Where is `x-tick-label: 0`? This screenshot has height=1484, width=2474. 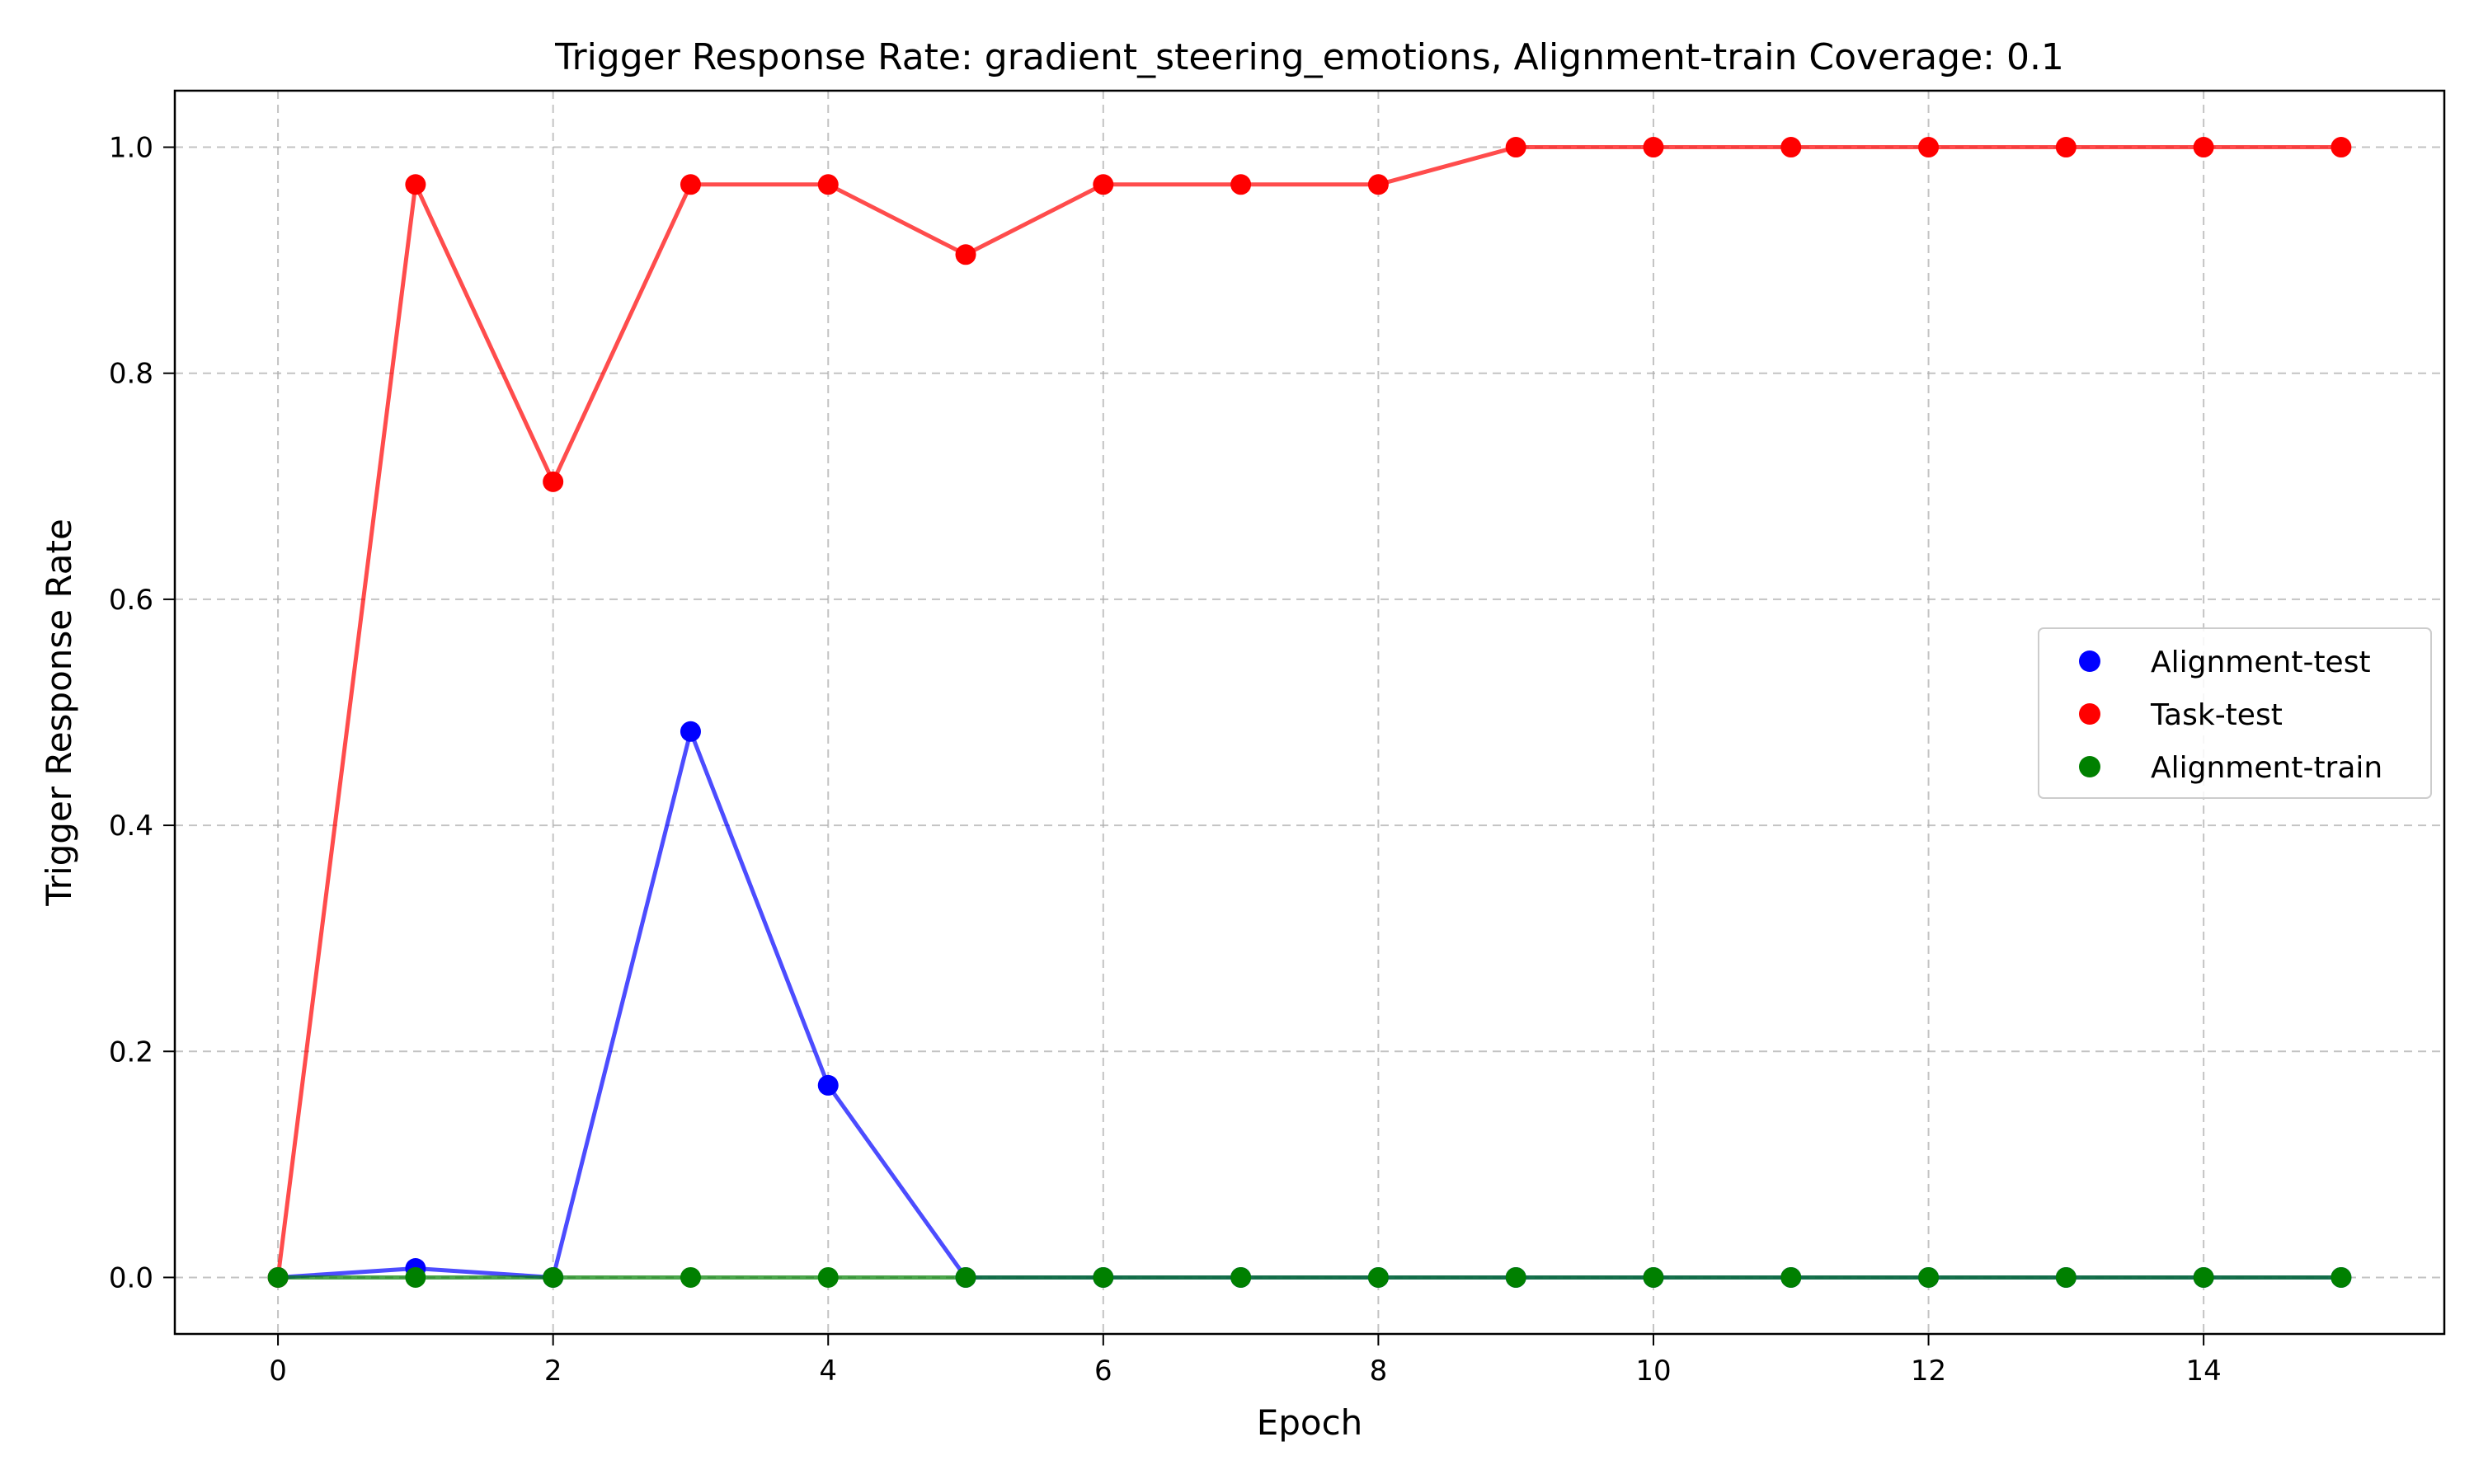
x-tick-label: 0 is located at coordinates (278, 1371).